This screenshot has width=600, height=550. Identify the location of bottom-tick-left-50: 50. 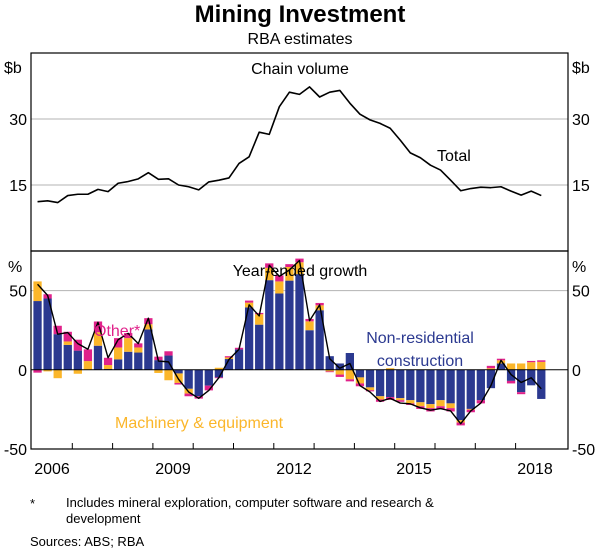
(18, 292).